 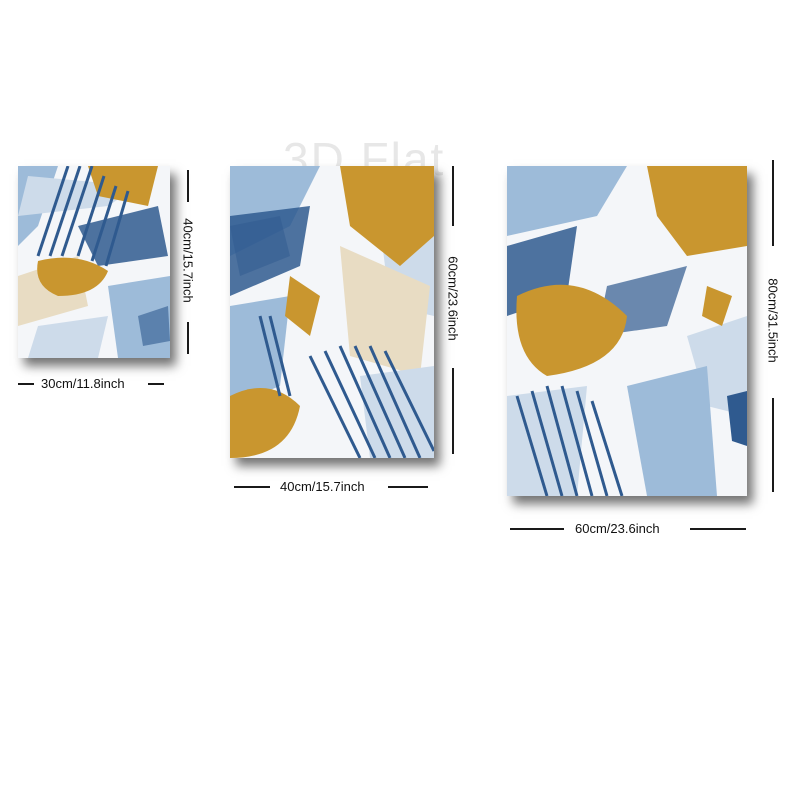 What do you see at coordinates (617, 528) in the screenshot?
I see `width-label-large: 60cm/23.6inch` at bounding box center [617, 528].